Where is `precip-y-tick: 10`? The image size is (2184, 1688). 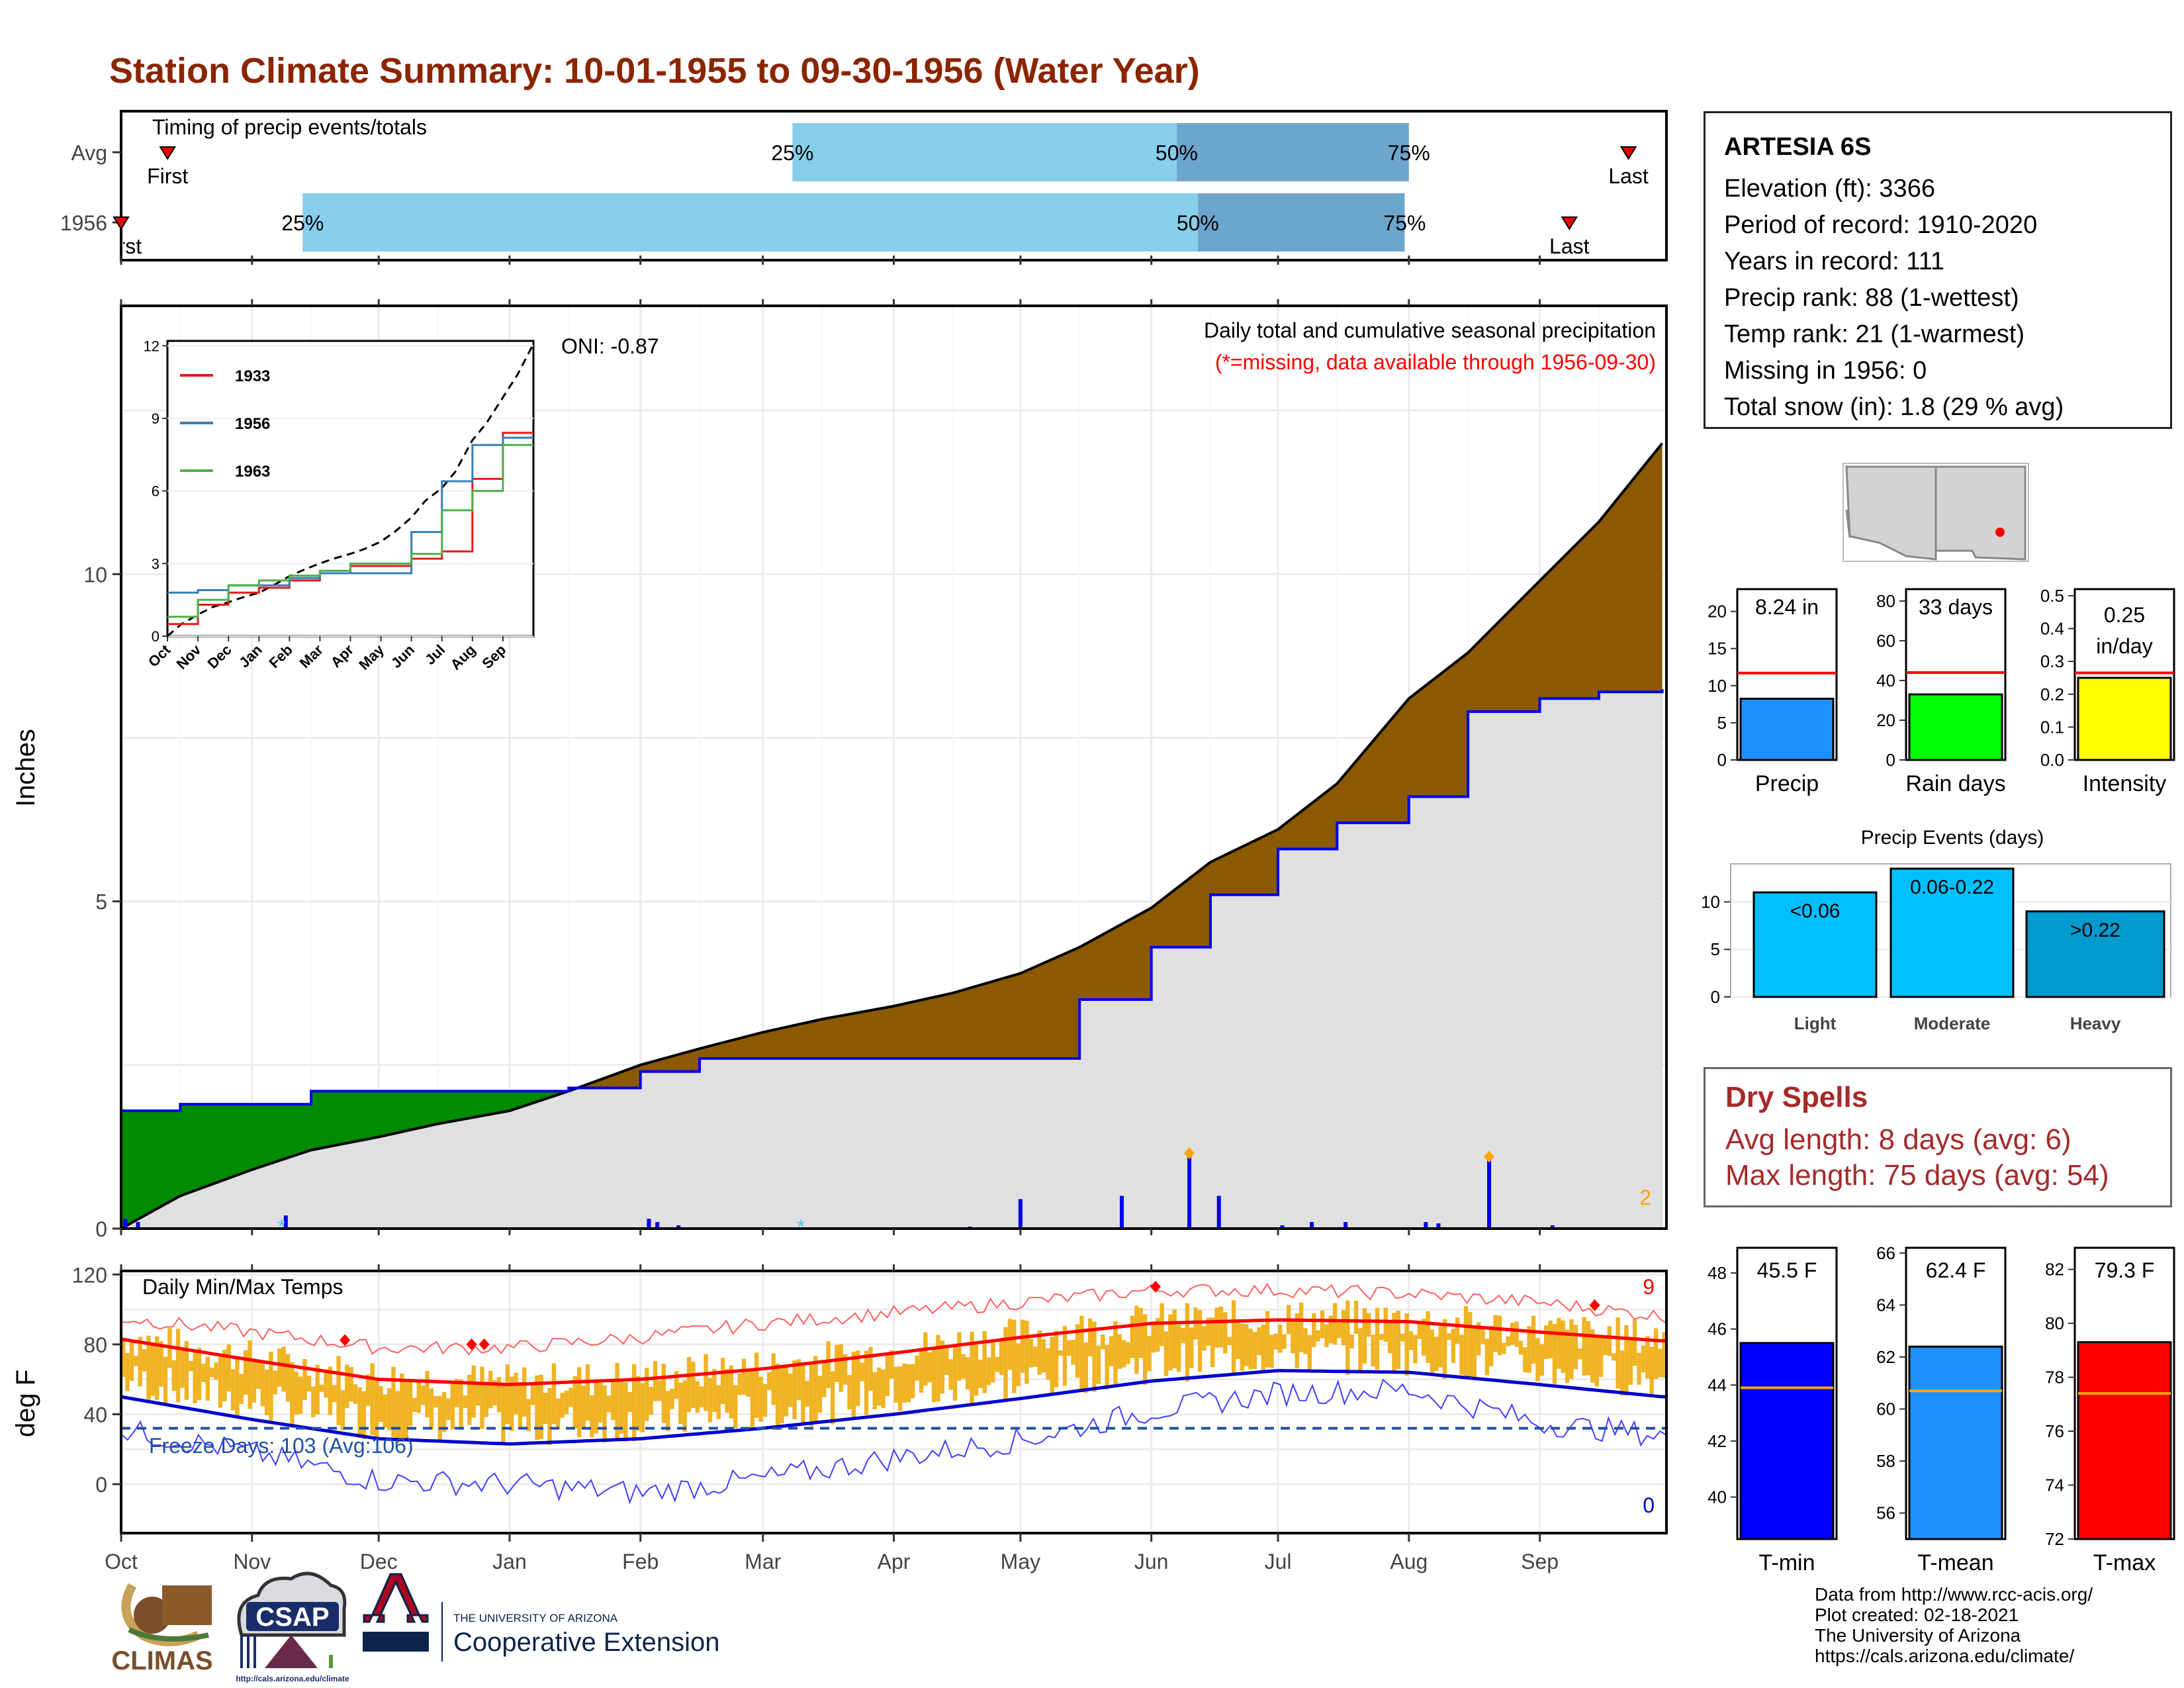
precip-y-tick: 10 is located at coordinates (95, 574).